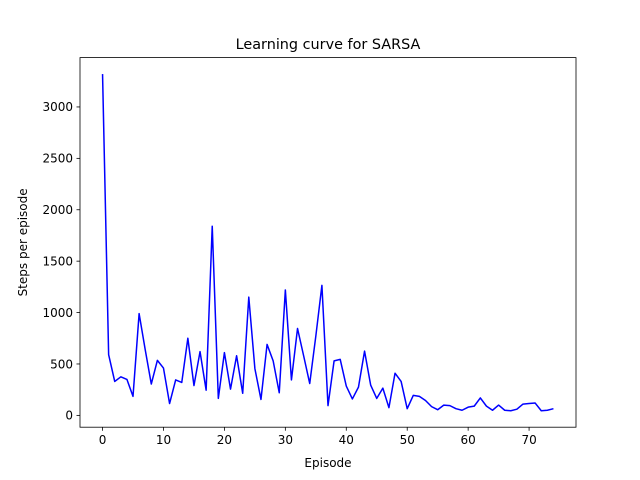 This screenshot has height=480, width=640. What do you see at coordinates (224, 440) in the screenshot?
I see `x-tick-label: 20` at bounding box center [224, 440].